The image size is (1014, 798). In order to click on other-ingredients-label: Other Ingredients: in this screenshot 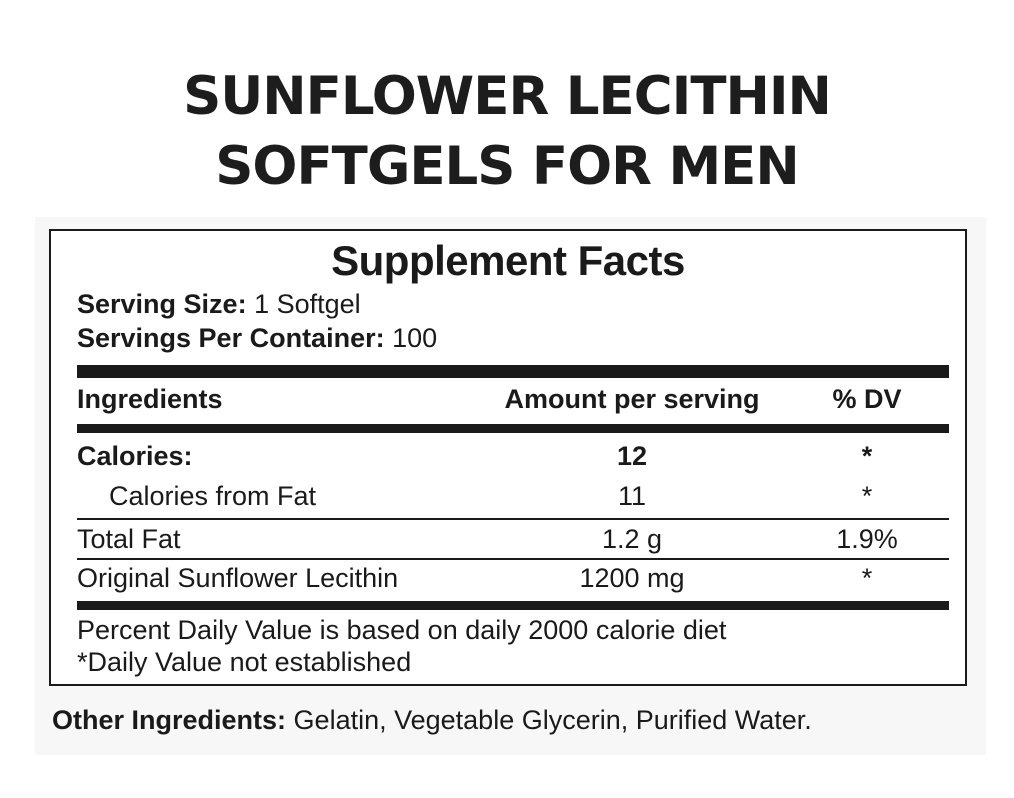, I will do `click(169, 720)`.